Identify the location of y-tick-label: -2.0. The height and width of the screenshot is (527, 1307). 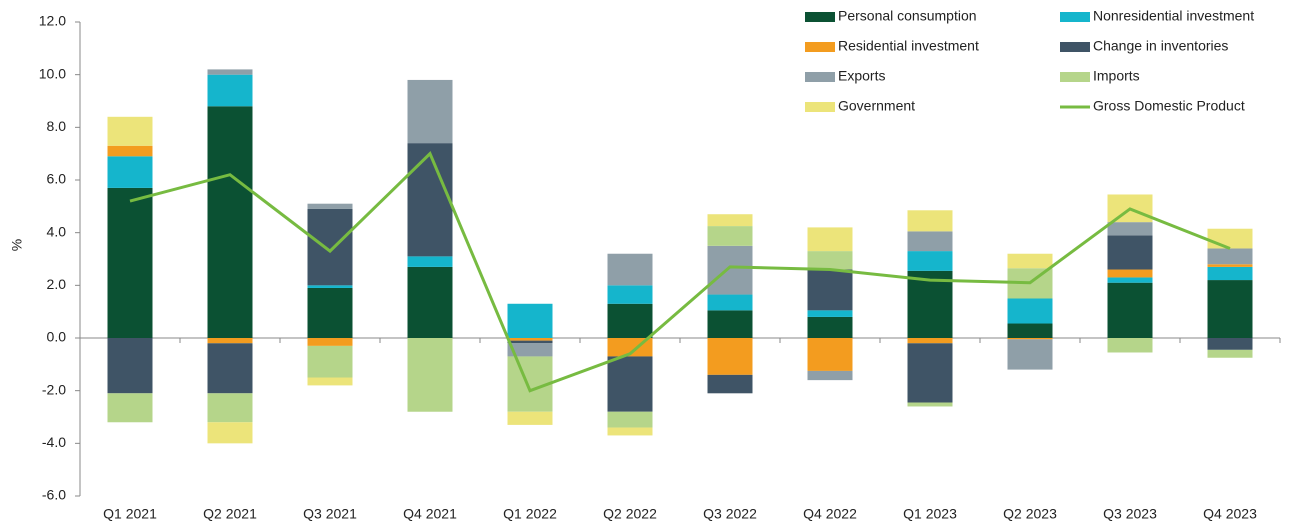
(54, 389).